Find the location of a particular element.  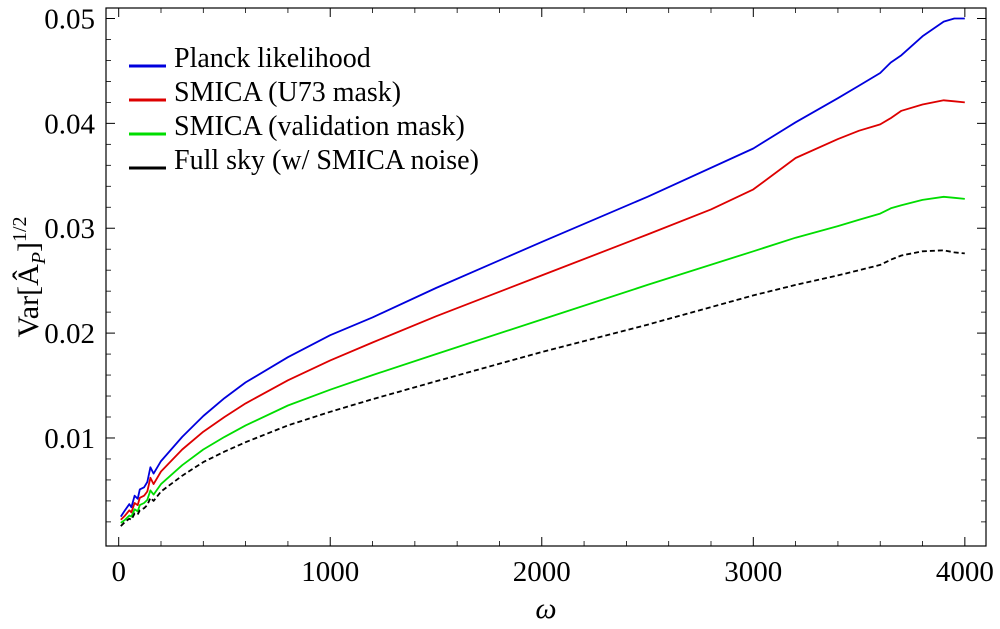

legend-entry-label: SMICA (validation mask) is located at coordinates (319, 126).